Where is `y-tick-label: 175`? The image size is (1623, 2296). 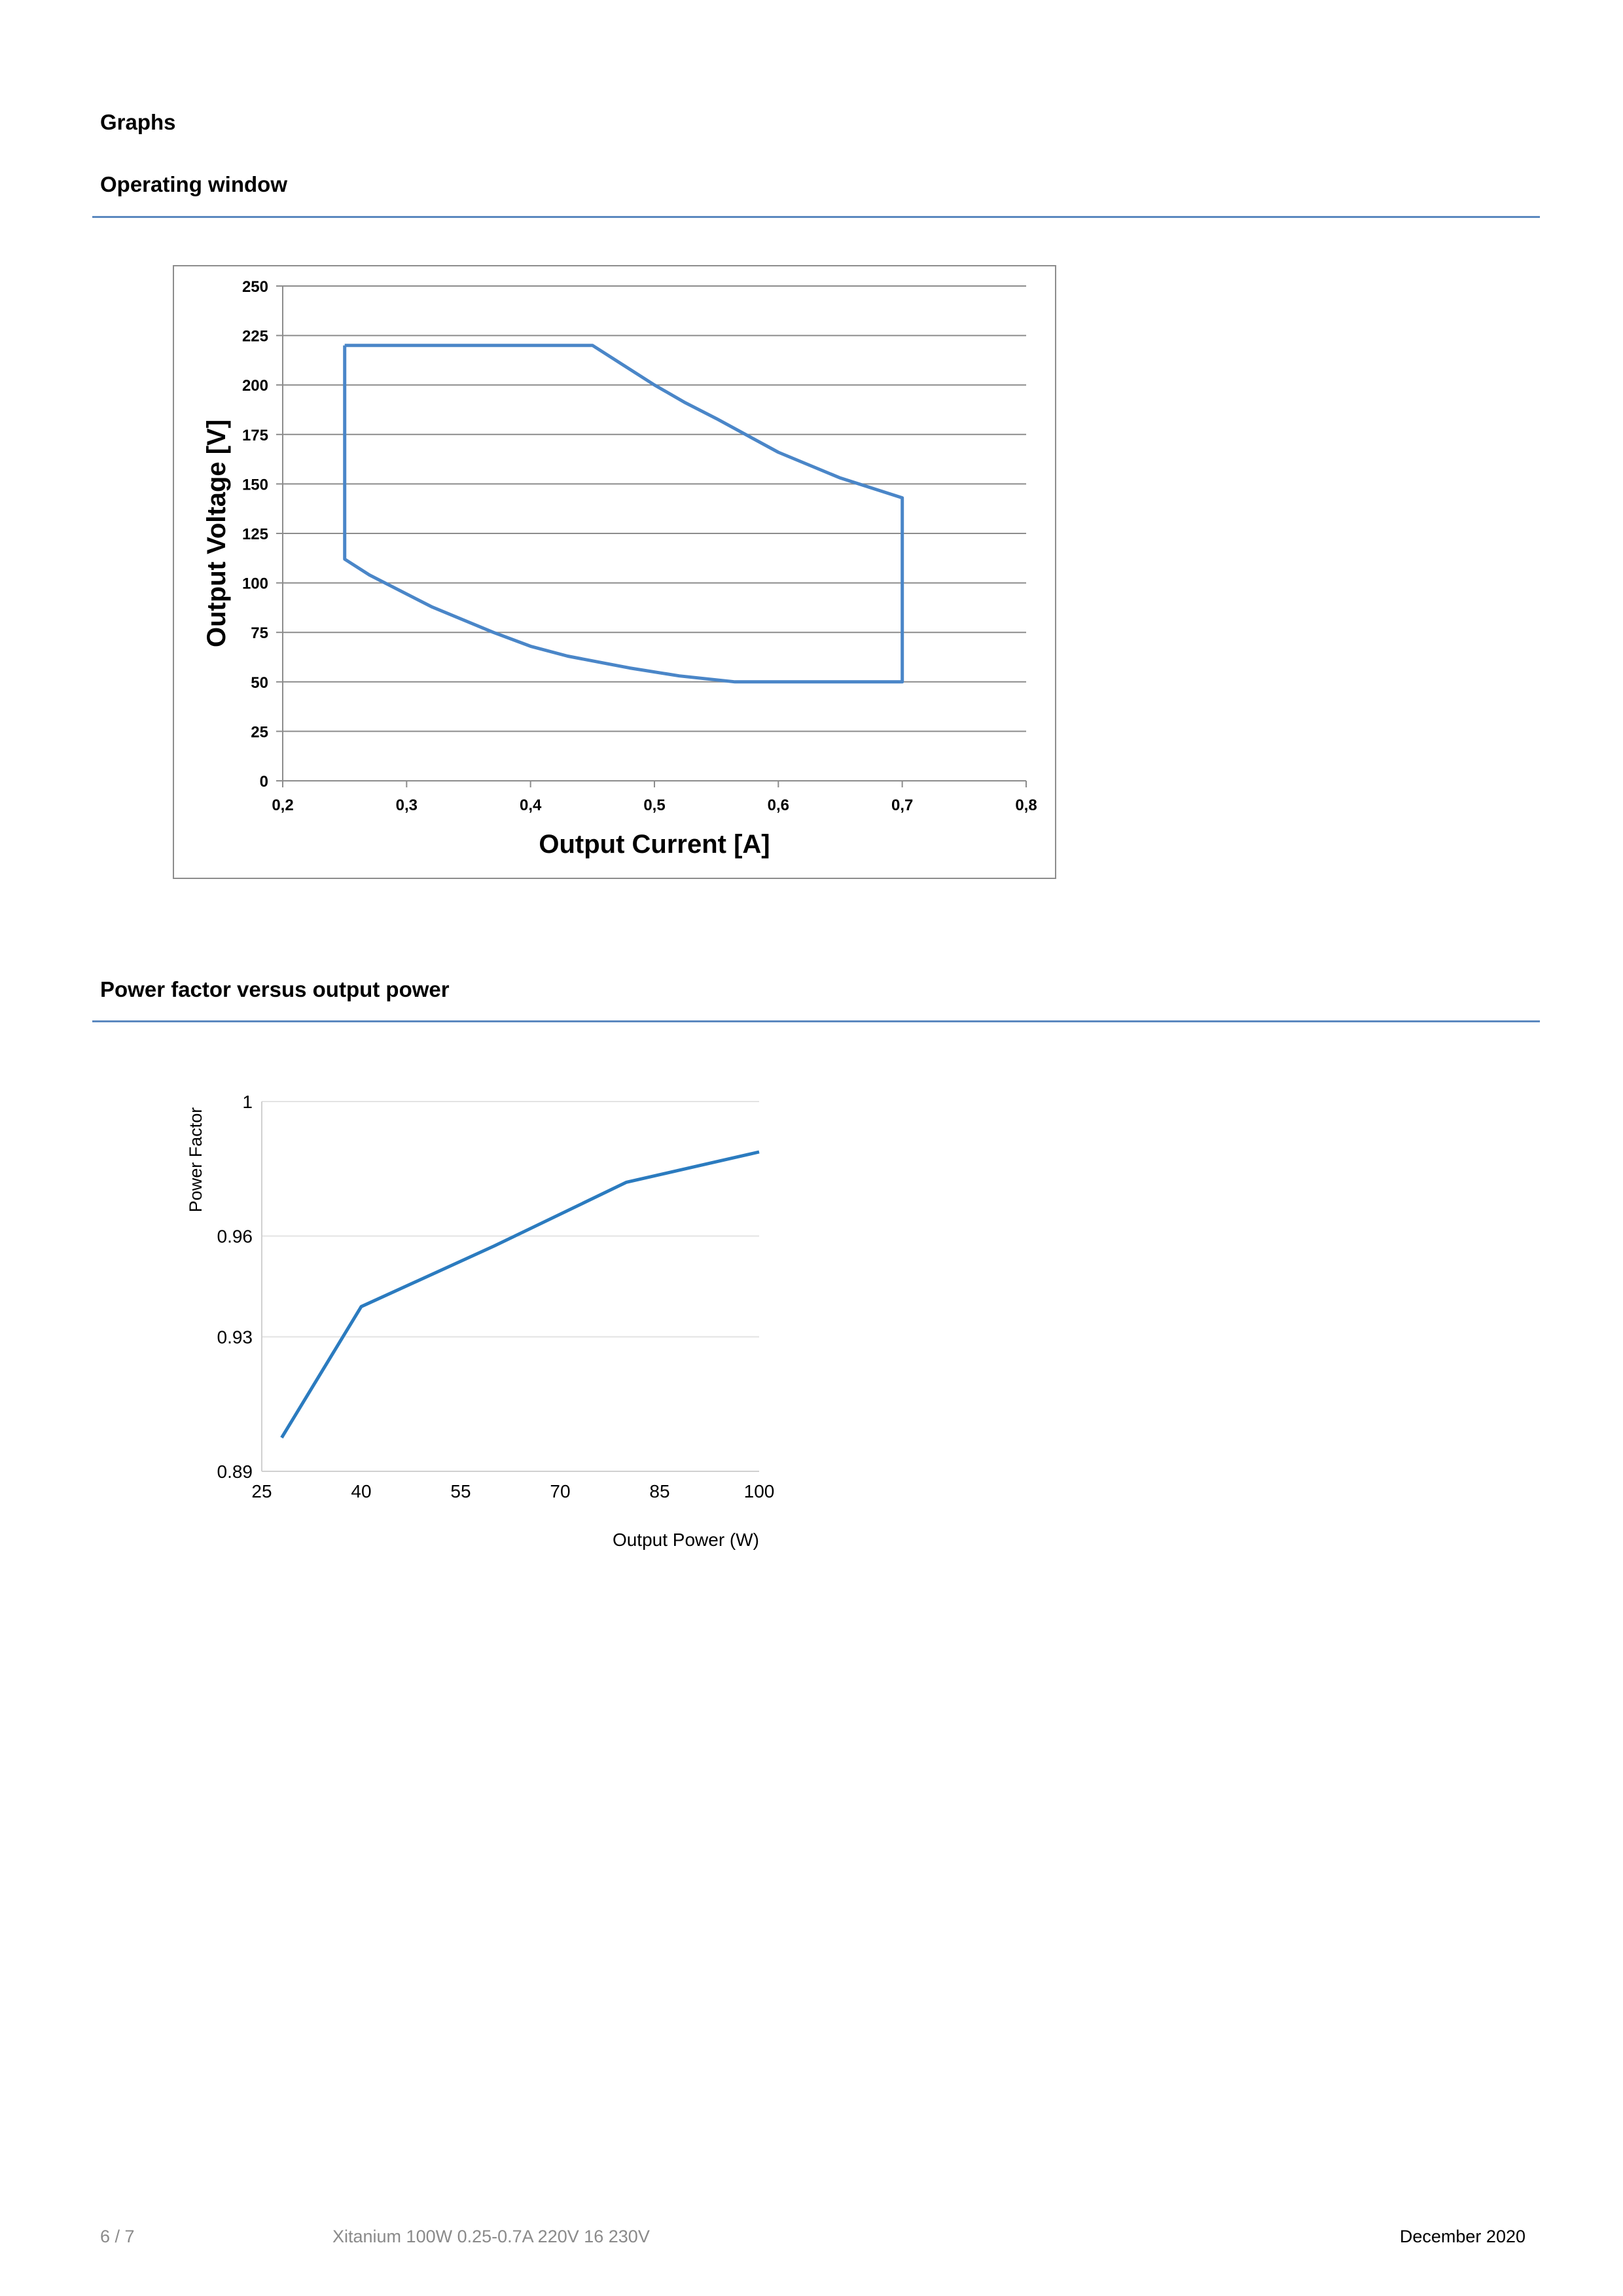 y-tick-label: 175 is located at coordinates (255, 435).